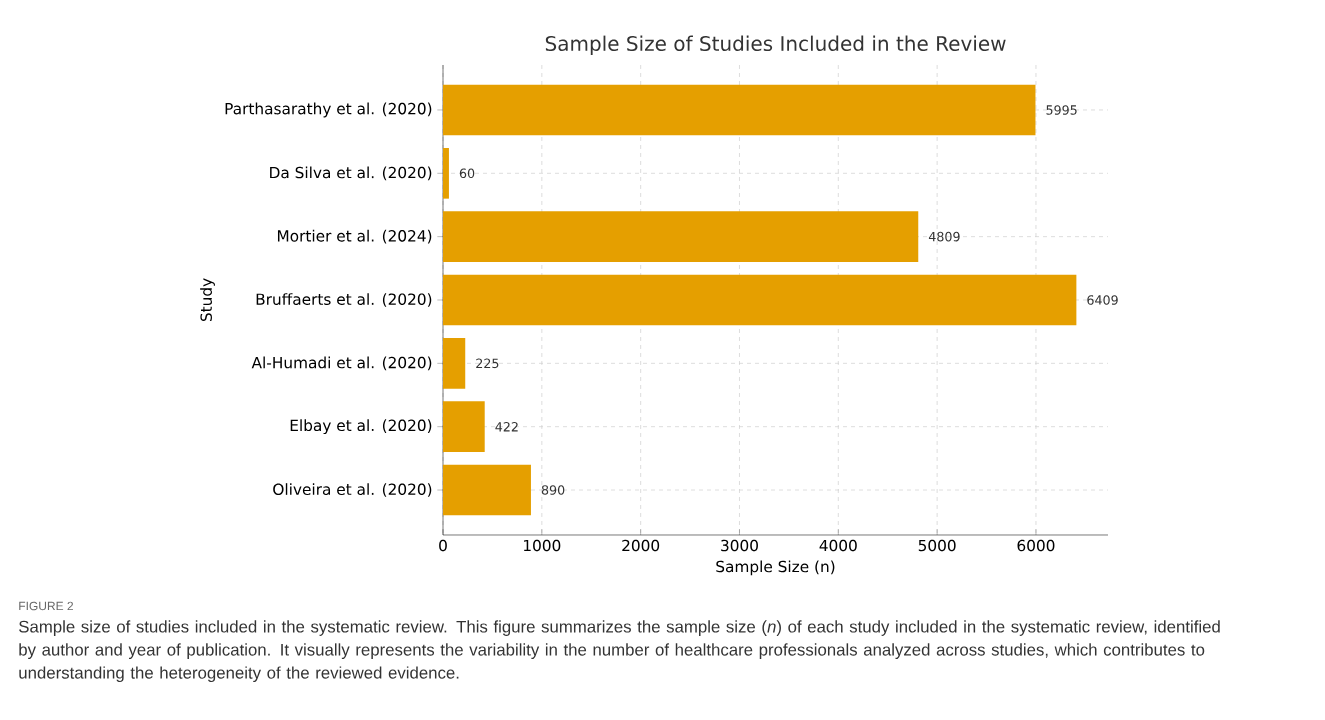 The width and height of the screenshot is (1325, 720). I want to click on data-label: 890, so click(553, 490).